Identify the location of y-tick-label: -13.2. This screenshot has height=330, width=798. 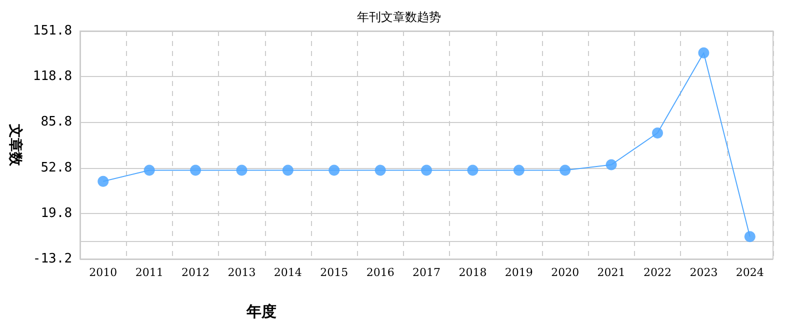
(52, 259).